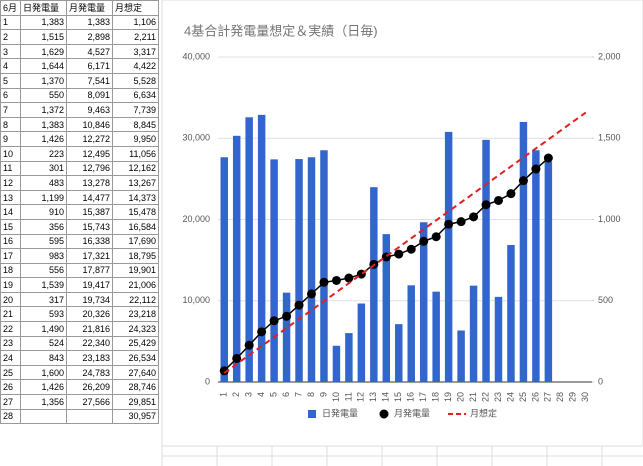  What do you see at coordinates (224, 394) in the screenshot?
I see `x-tick-label: 1` at bounding box center [224, 394].